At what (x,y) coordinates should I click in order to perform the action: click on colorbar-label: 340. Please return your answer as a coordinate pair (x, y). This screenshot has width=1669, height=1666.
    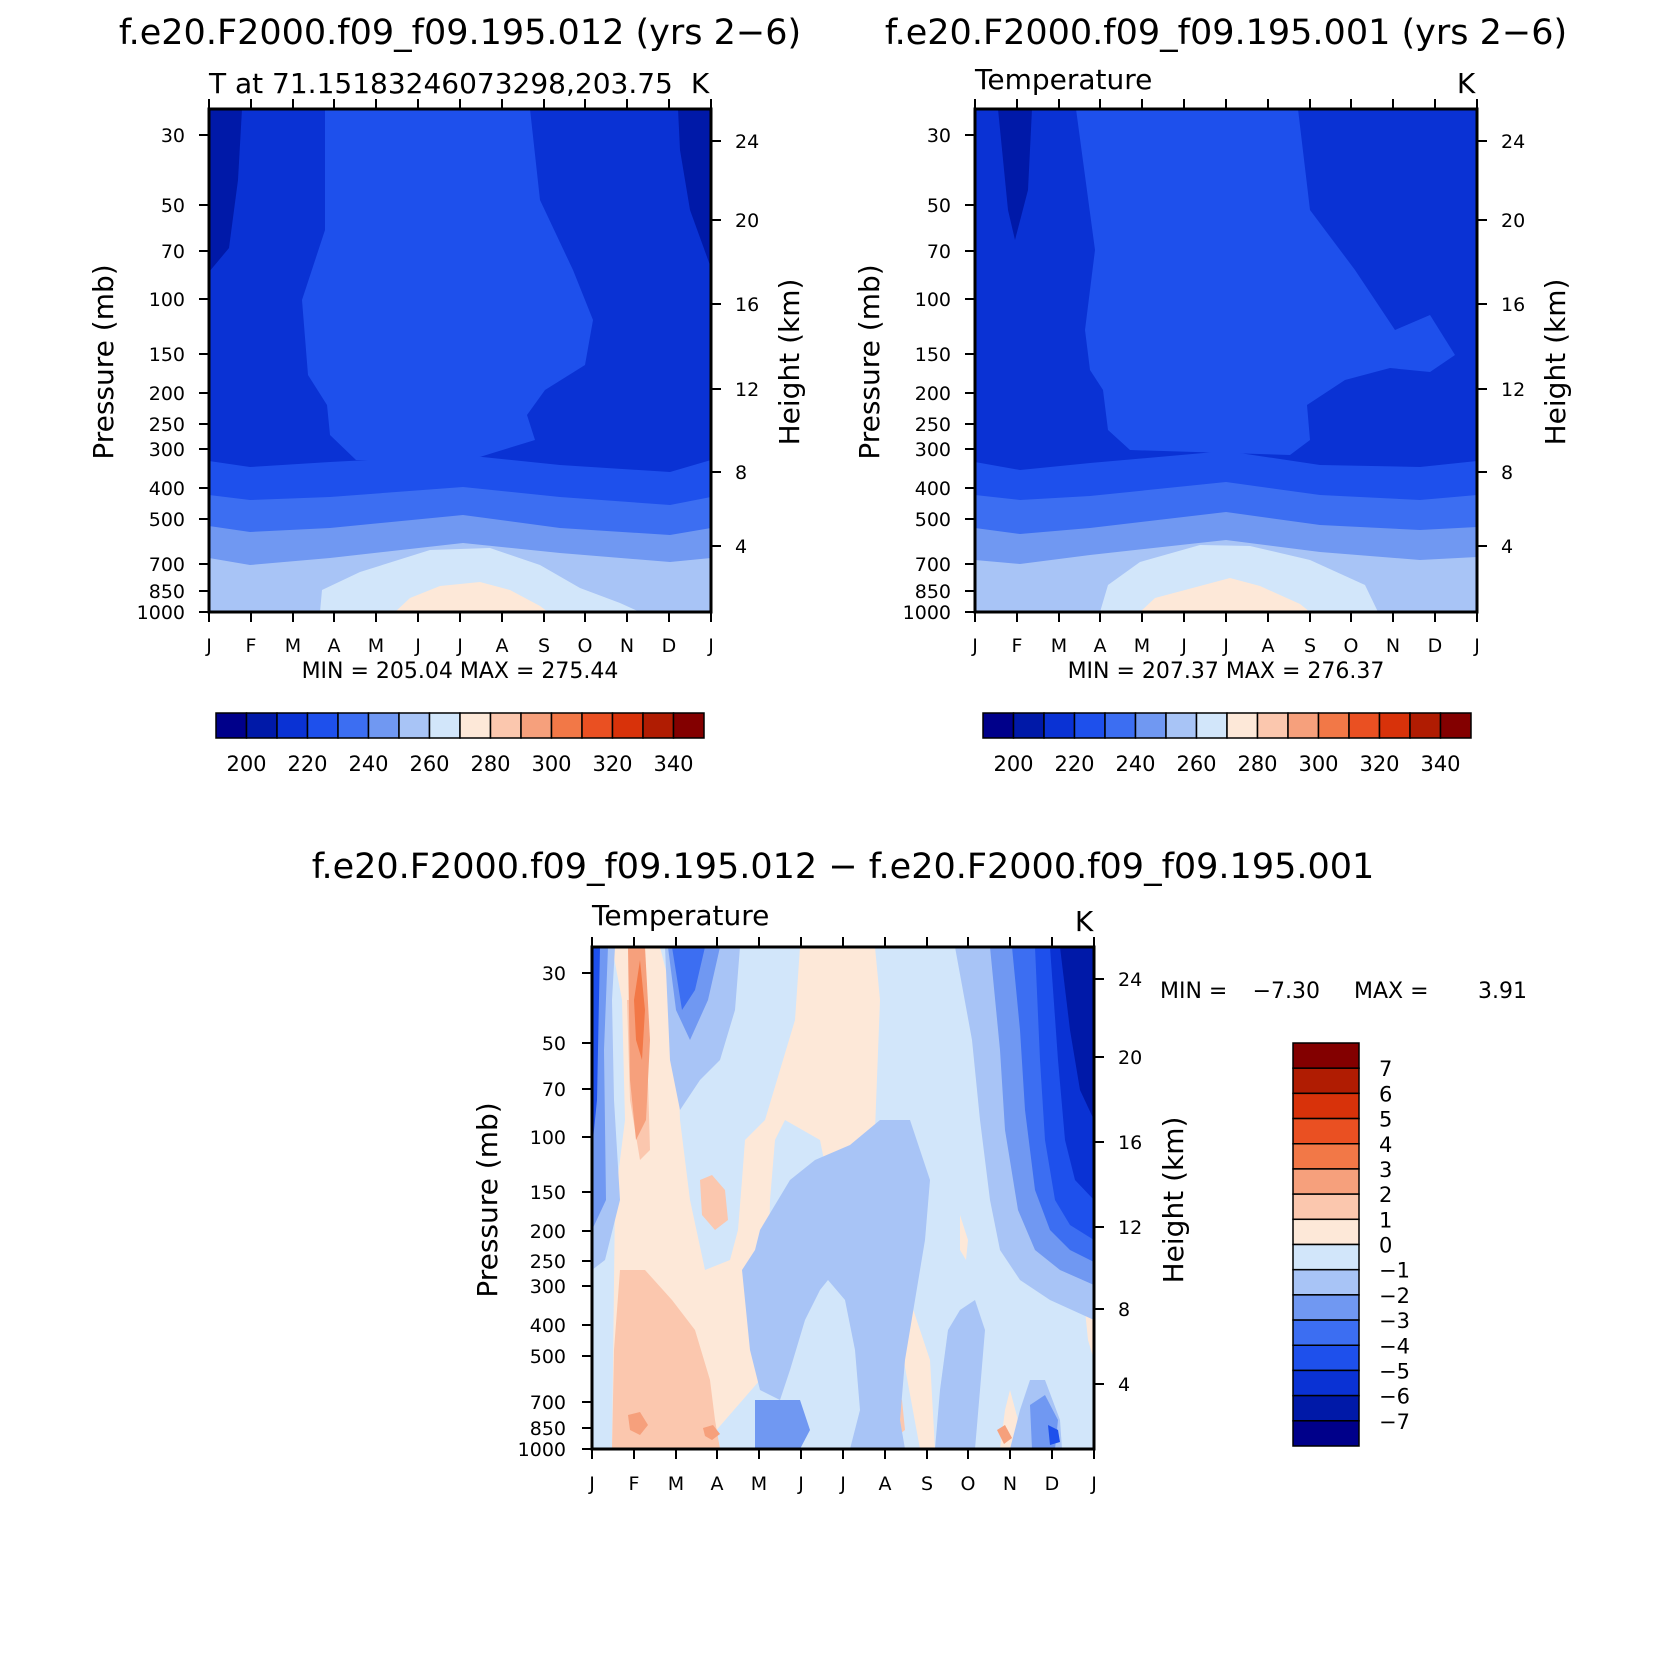
    Looking at the image, I should click on (1440, 764).